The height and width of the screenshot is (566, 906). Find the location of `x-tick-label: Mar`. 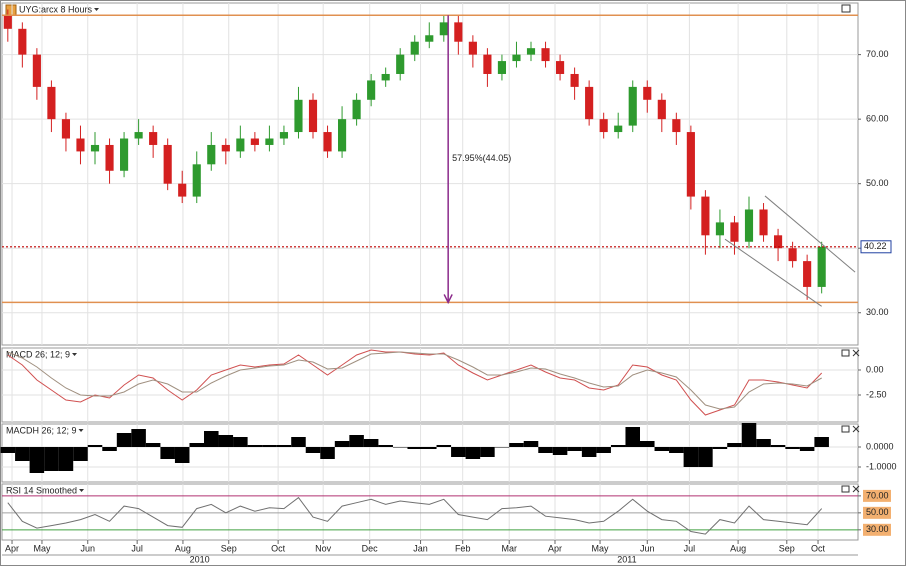

x-tick-label: Mar is located at coordinates (509, 548).